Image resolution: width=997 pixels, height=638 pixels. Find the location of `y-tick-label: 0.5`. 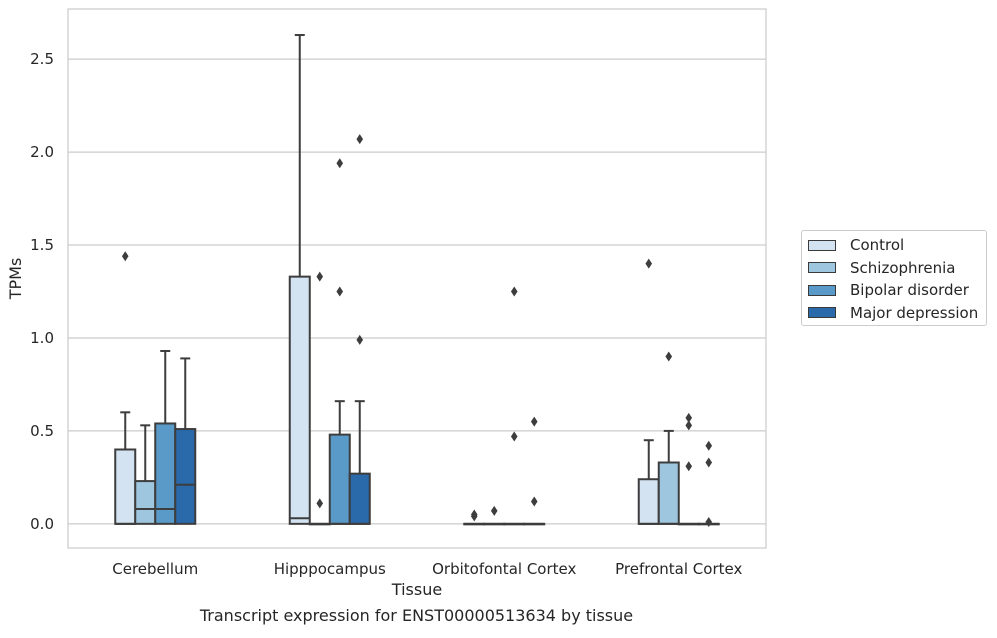

y-tick-label: 0.5 is located at coordinates (42, 431).